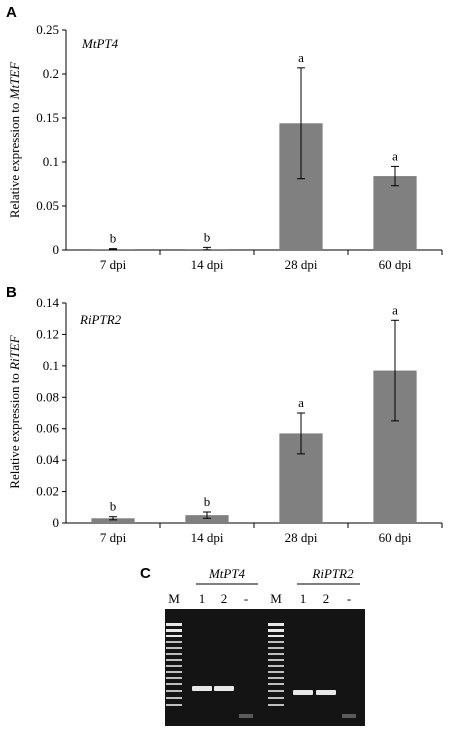  What do you see at coordinates (47, 491) in the screenshot?
I see `panel-b-y-tick-label: 0.02` at bounding box center [47, 491].